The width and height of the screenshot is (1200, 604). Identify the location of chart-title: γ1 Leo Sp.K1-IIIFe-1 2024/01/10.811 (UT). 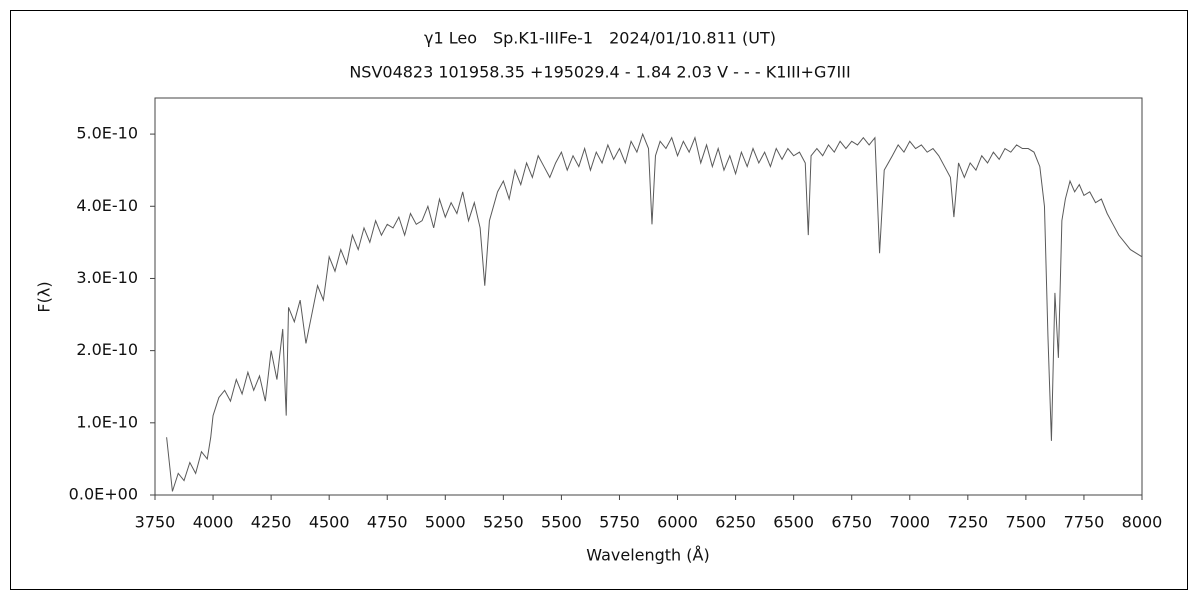
(600, 38).